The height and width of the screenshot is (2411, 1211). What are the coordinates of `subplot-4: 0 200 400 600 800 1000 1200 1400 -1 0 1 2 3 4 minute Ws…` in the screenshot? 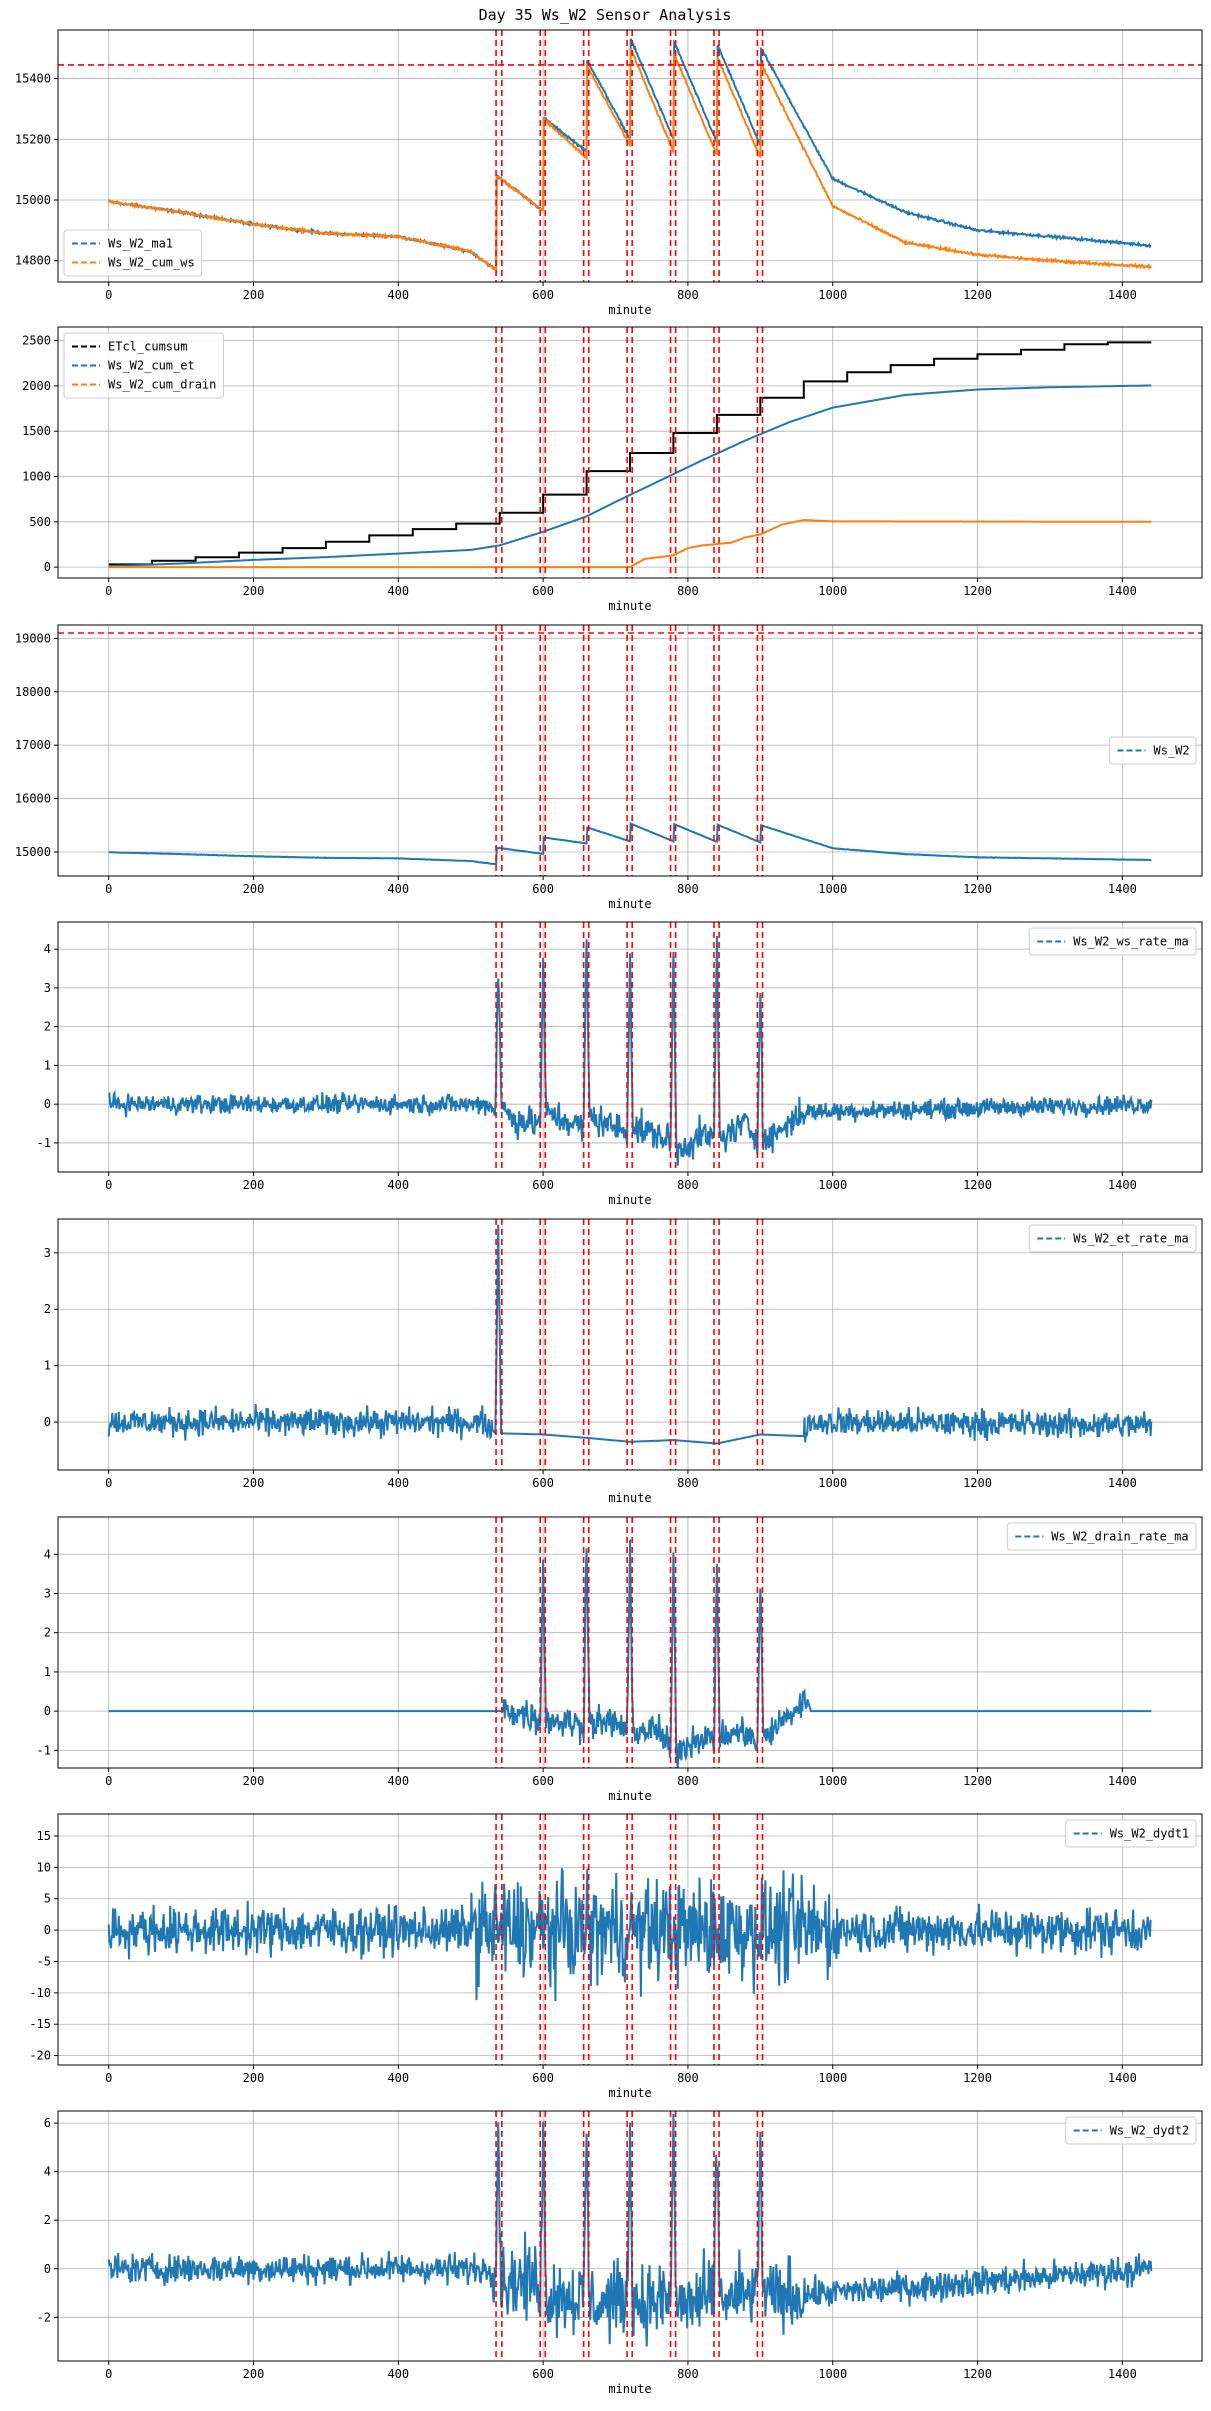 It's located at (620, 1064).